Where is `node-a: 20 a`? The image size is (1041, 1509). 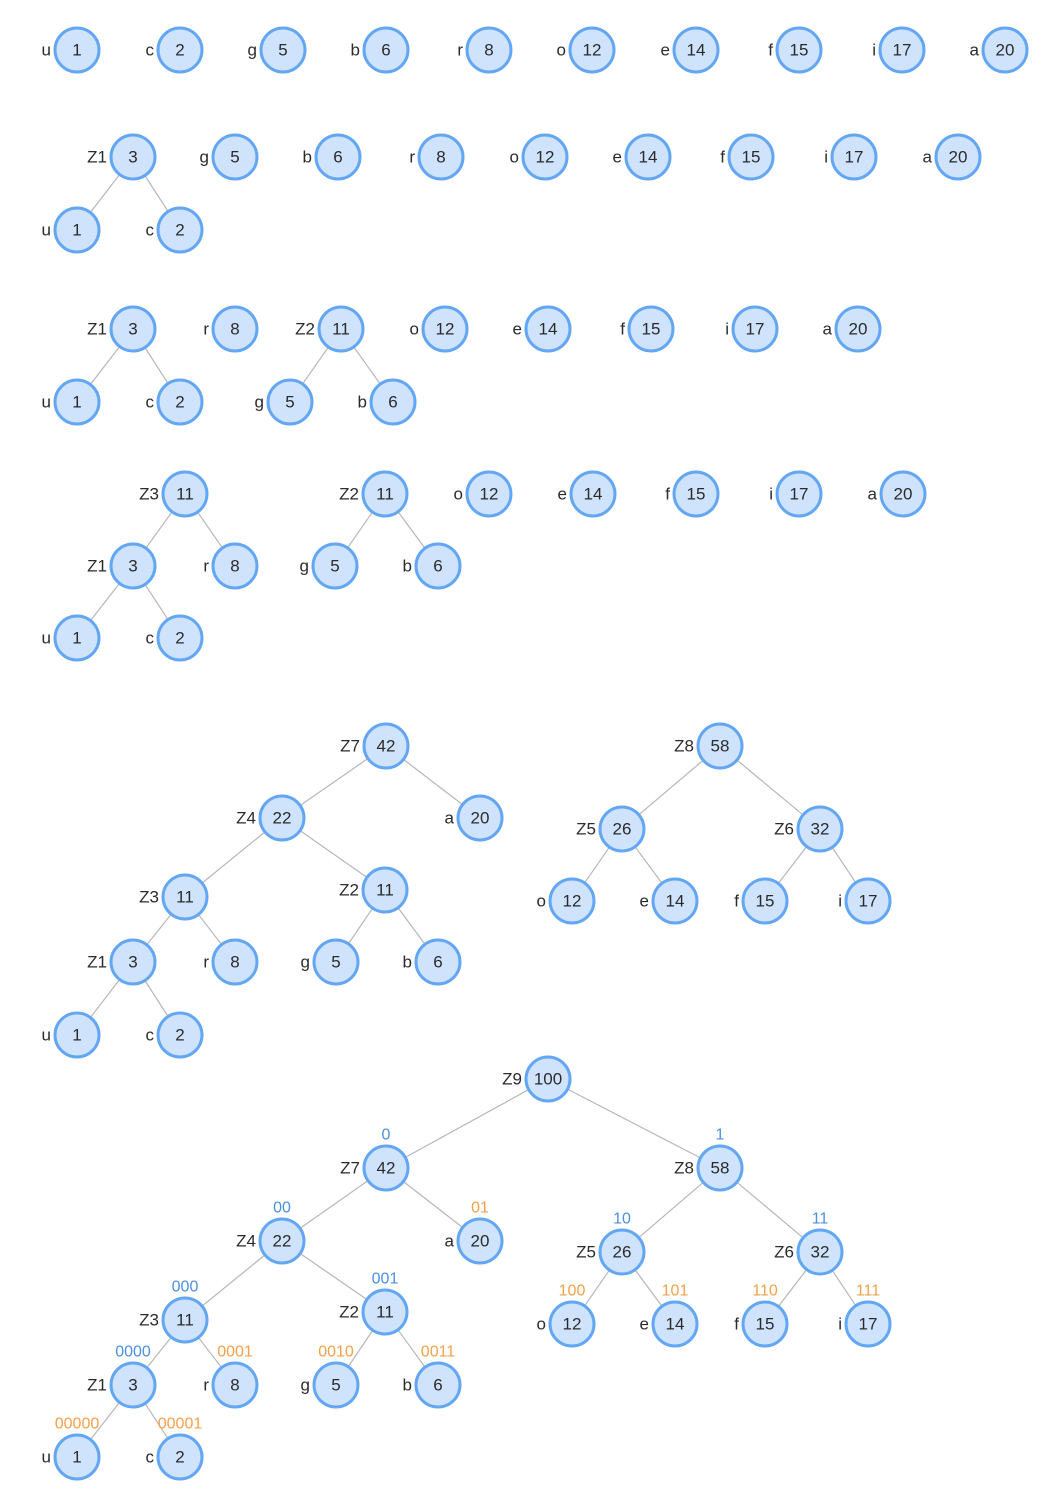
node-a: 20 a is located at coordinates (999, 50).